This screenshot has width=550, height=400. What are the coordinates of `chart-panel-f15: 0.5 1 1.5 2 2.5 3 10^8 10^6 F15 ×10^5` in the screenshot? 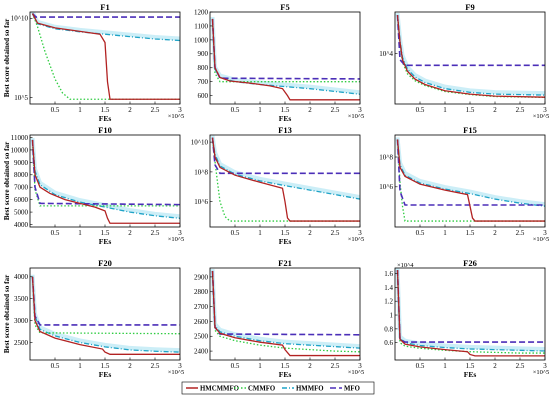 It's located at (464, 184).